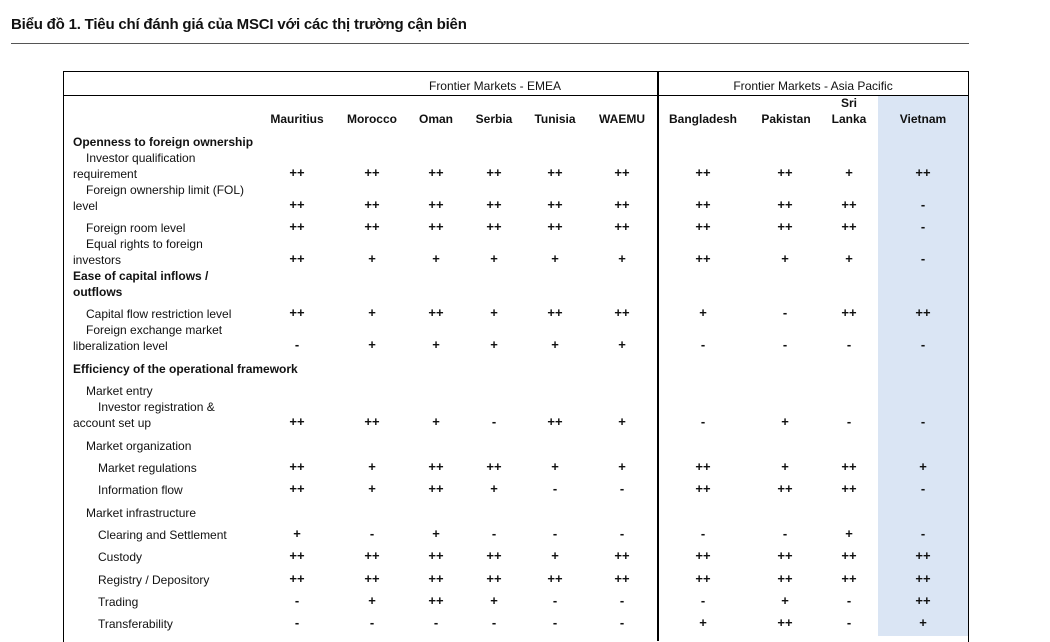  What do you see at coordinates (490, 43) in the screenshot?
I see `title-divider` at bounding box center [490, 43].